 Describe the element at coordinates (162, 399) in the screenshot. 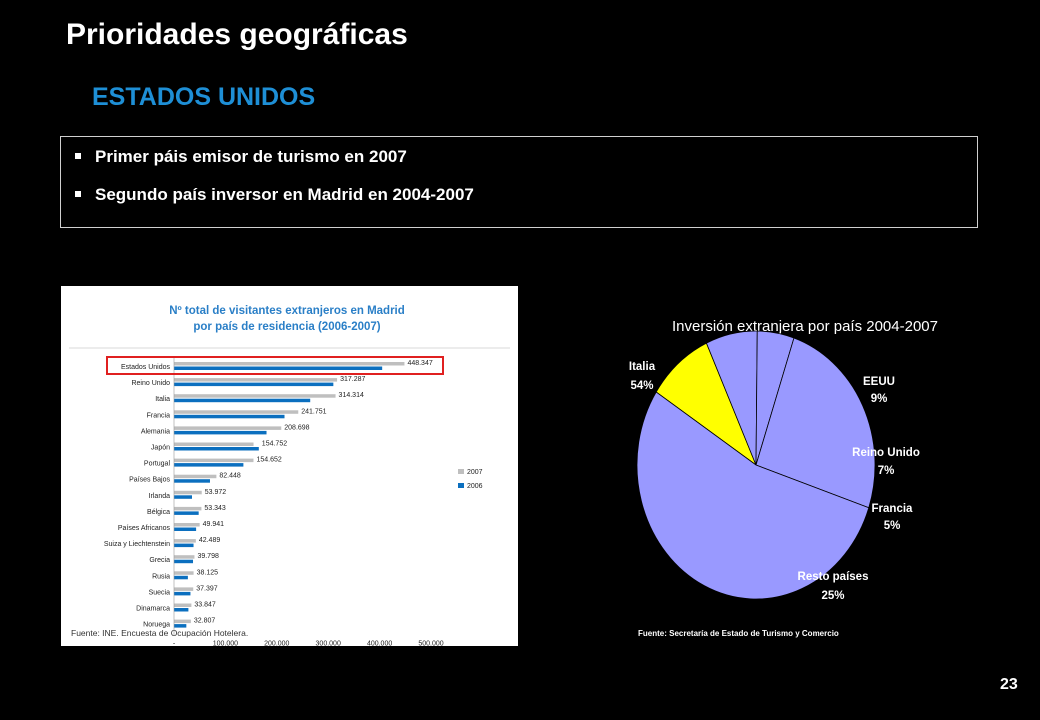

I see `bar-category-label: Italia` at that location.